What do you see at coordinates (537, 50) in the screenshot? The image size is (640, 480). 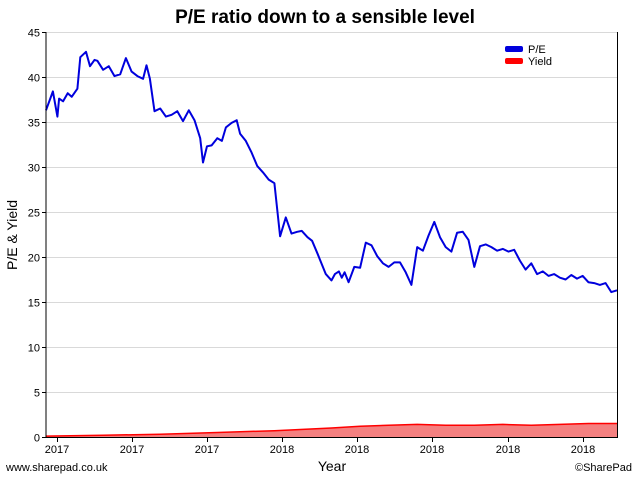 I see `legend-label: P/E` at bounding box center [537, 50].